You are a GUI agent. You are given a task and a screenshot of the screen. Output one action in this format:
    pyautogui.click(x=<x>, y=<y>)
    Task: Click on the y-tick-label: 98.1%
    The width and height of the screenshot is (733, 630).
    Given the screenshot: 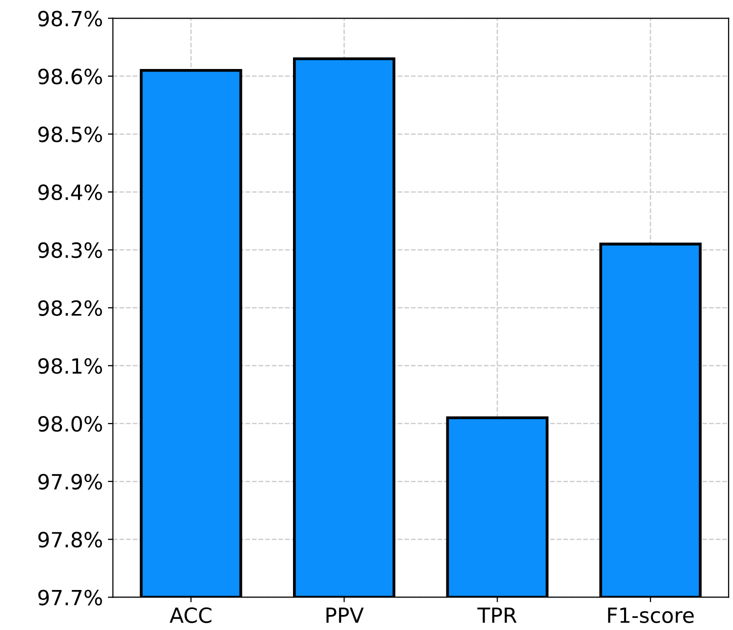 What is the action you would take?
    pyautogui.click(x=70, y=366)
    